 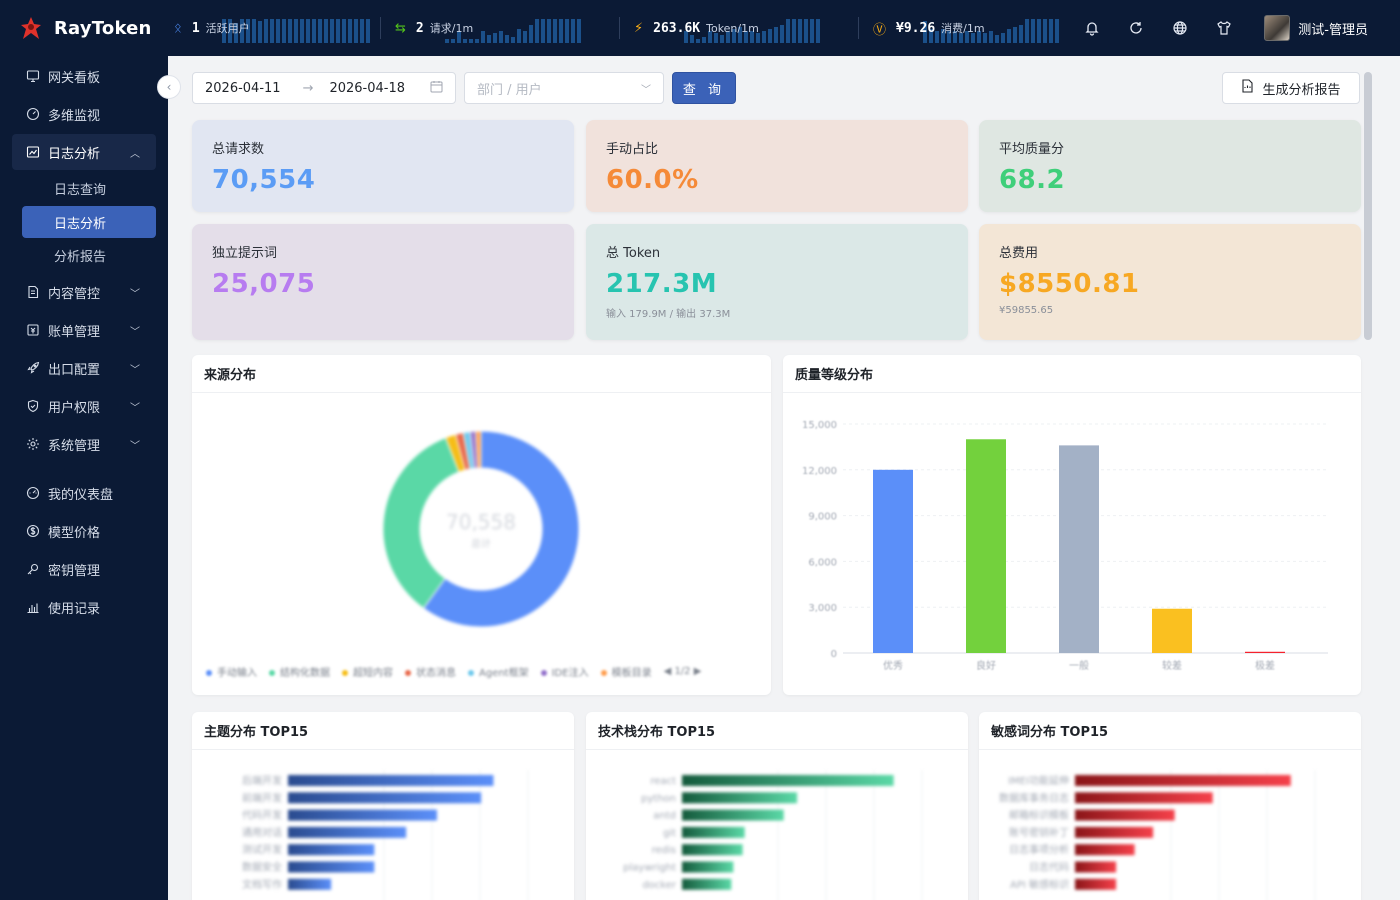 I want to click on sidebar-item-multi-monitor: 多维监视, so click(x=84, y=114).